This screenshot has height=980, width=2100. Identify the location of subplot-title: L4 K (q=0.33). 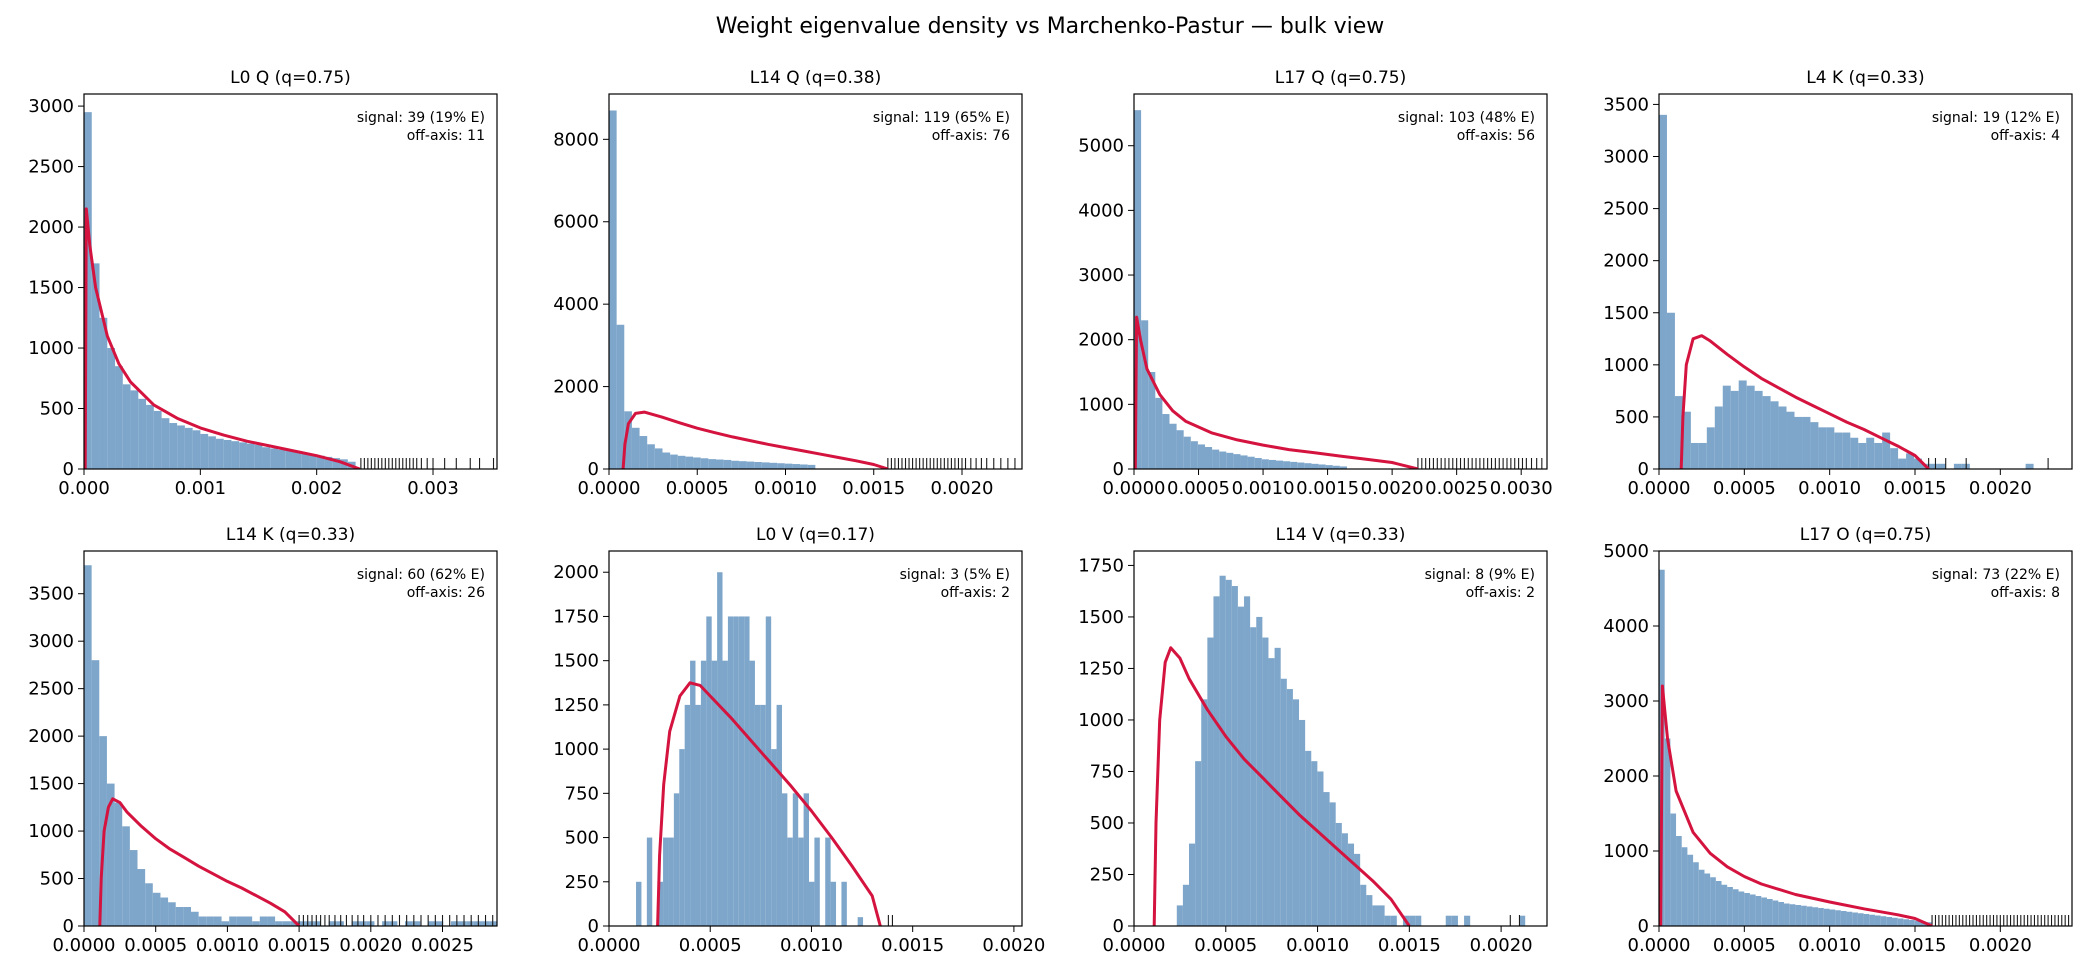
(1865, 78).